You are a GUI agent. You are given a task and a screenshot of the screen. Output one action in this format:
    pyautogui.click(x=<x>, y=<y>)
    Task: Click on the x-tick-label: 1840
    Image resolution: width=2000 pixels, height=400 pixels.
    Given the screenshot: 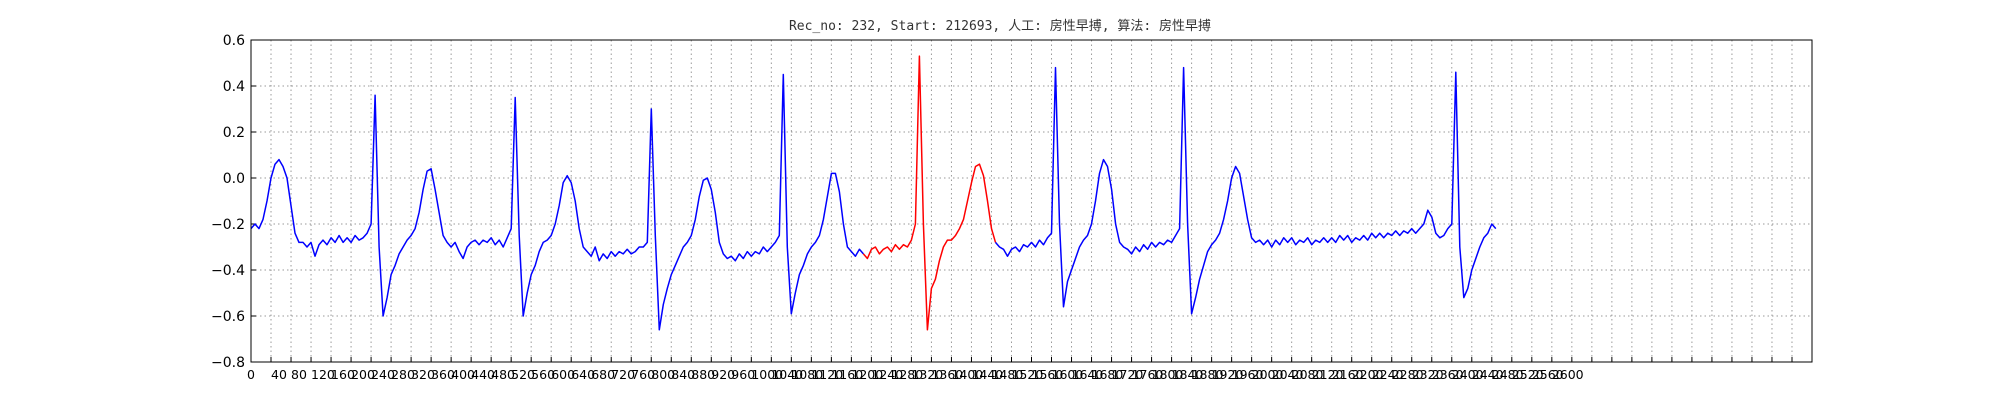 What is the action you would take?
    pyautogui.click(x=1188, y=374)
    